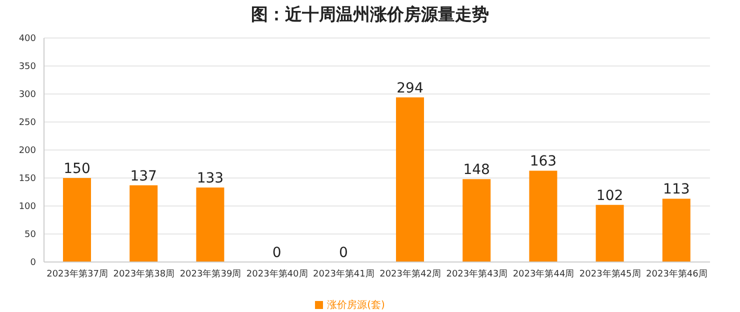 The width and height of the screenshot is (740, 312). What do you see at coordinates (676, 190) in the screenshot?
I see `data-label: 113` at bounding box center [676, 190].